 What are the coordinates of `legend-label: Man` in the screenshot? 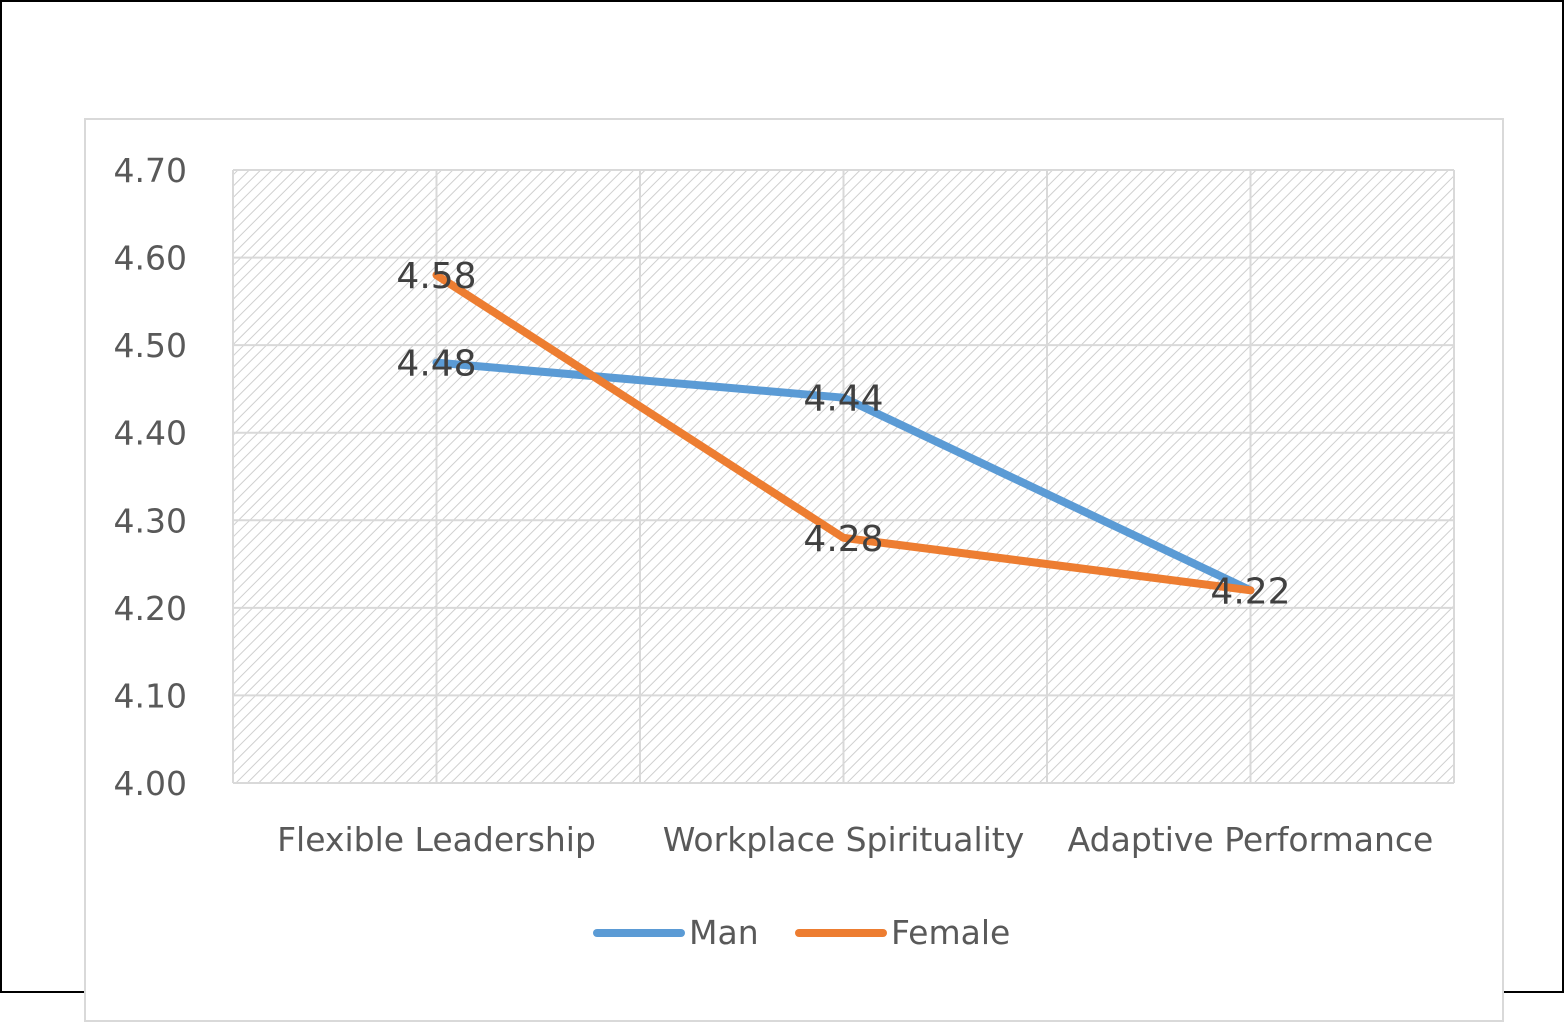 It's located at (724, 932).